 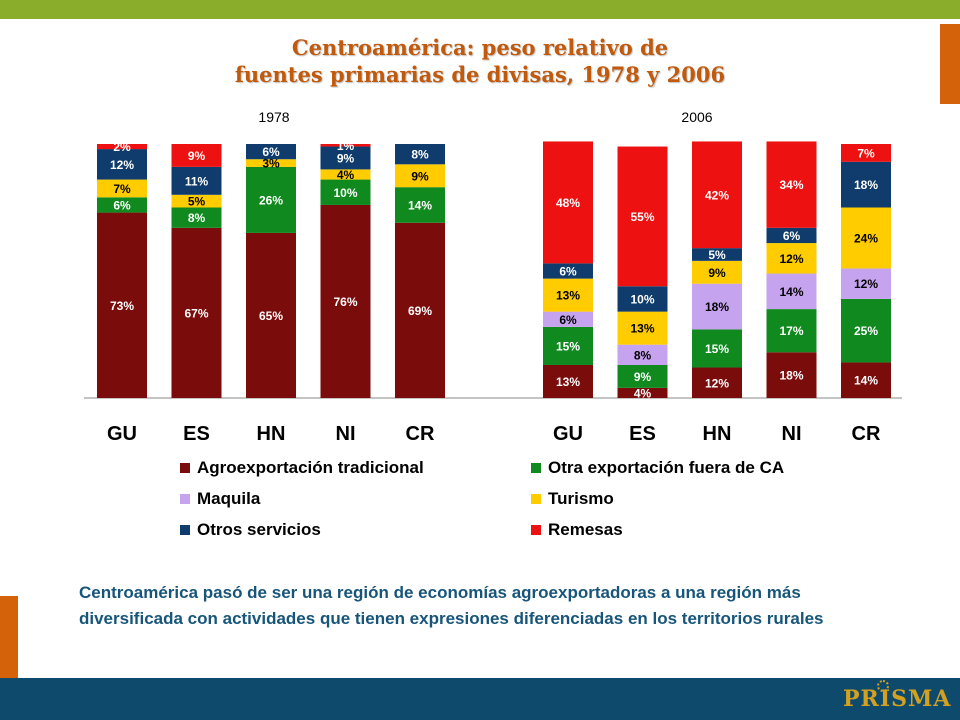 I want to click on data-label-1978-NI-3: 4%, so click(x=346, y=175).